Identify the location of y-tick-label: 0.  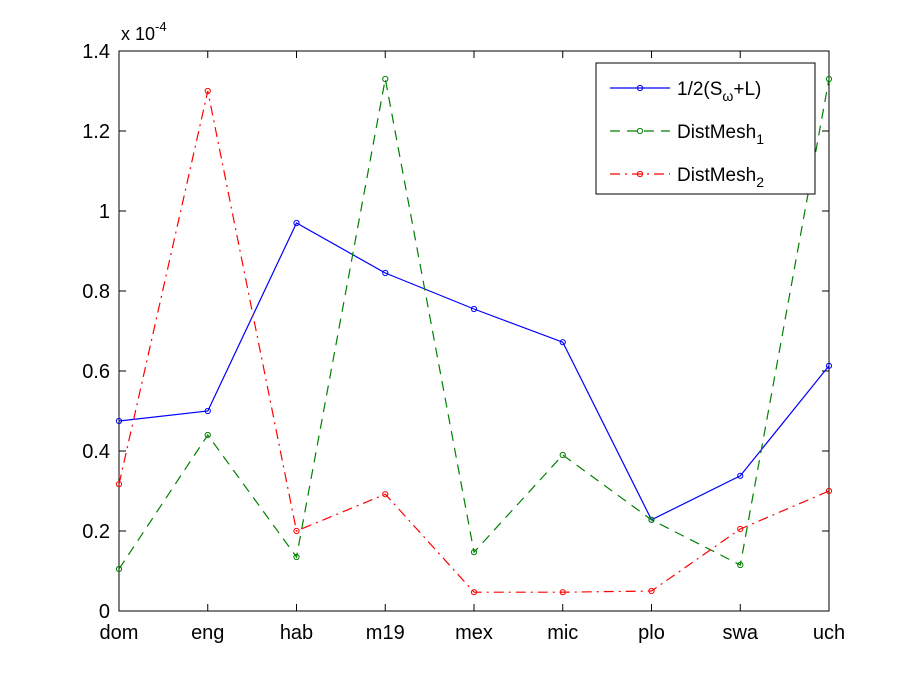
(104, 612).